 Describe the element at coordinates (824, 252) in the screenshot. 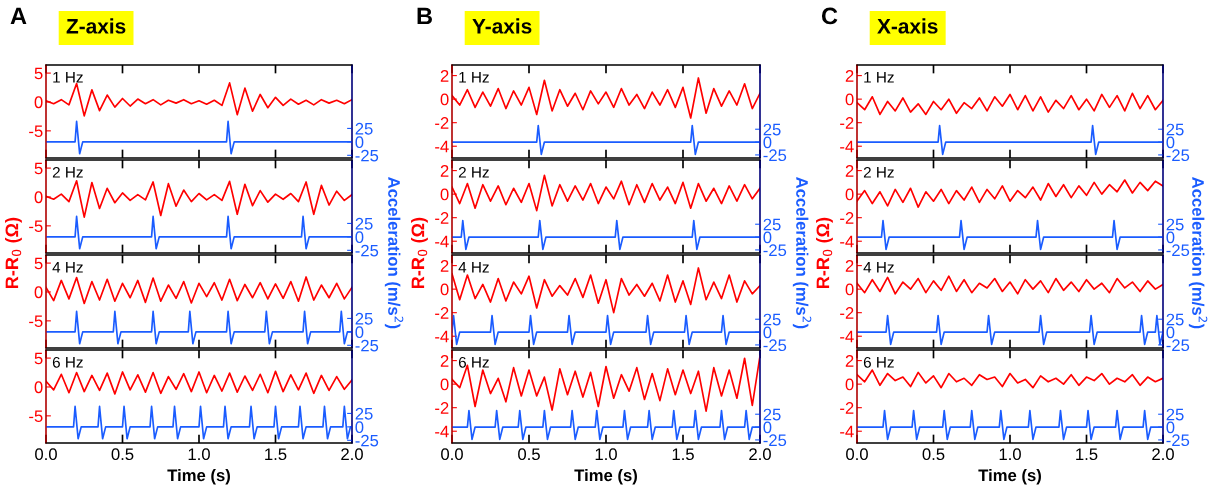

I see `y-axis-title: R-R$_{0}$ (Ω)` at that location.